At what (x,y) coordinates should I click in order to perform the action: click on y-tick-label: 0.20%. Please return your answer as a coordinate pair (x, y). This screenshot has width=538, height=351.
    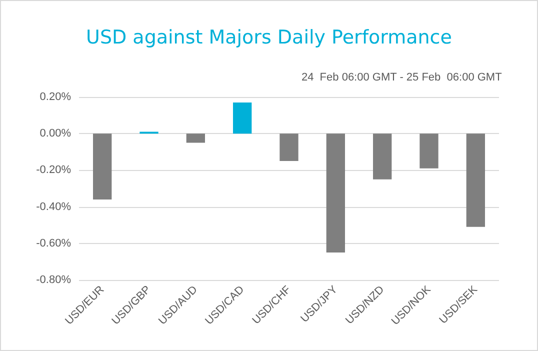
    Looking at the image, I should click on (56, 97).